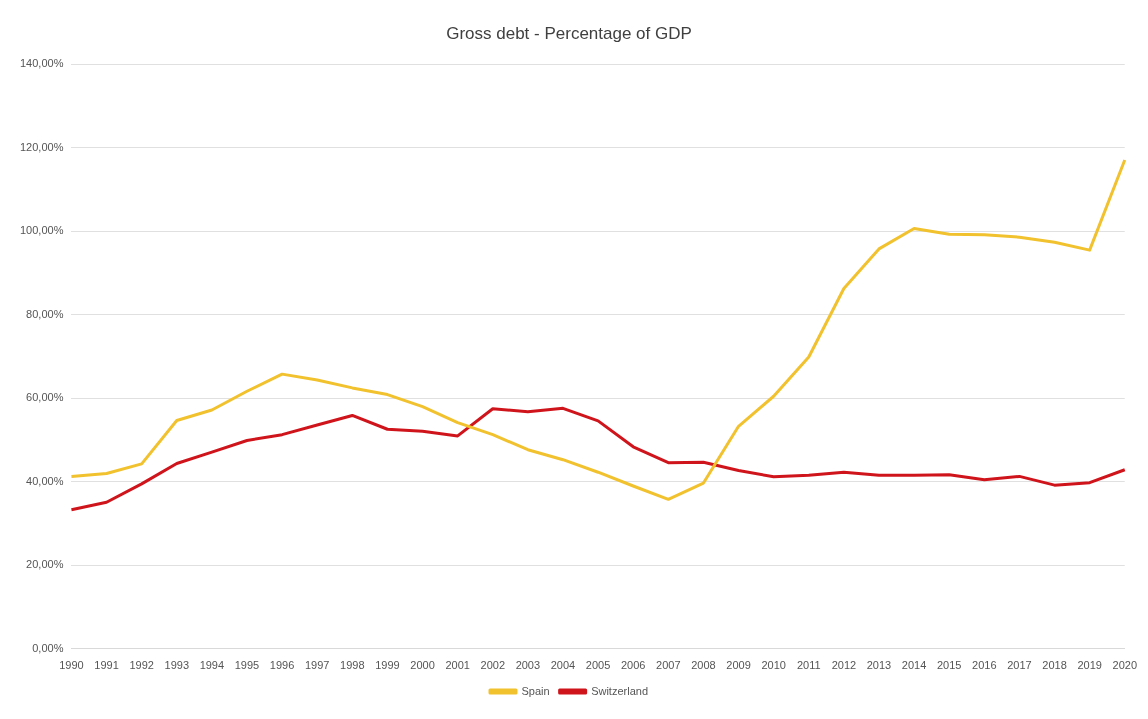 The height and width of the screenshot is (719, 1148). What do you see at coordinates (41, 146) in the screenshot?
I see `y-tick-label: 120,00%` at bounding box center [41, 146].